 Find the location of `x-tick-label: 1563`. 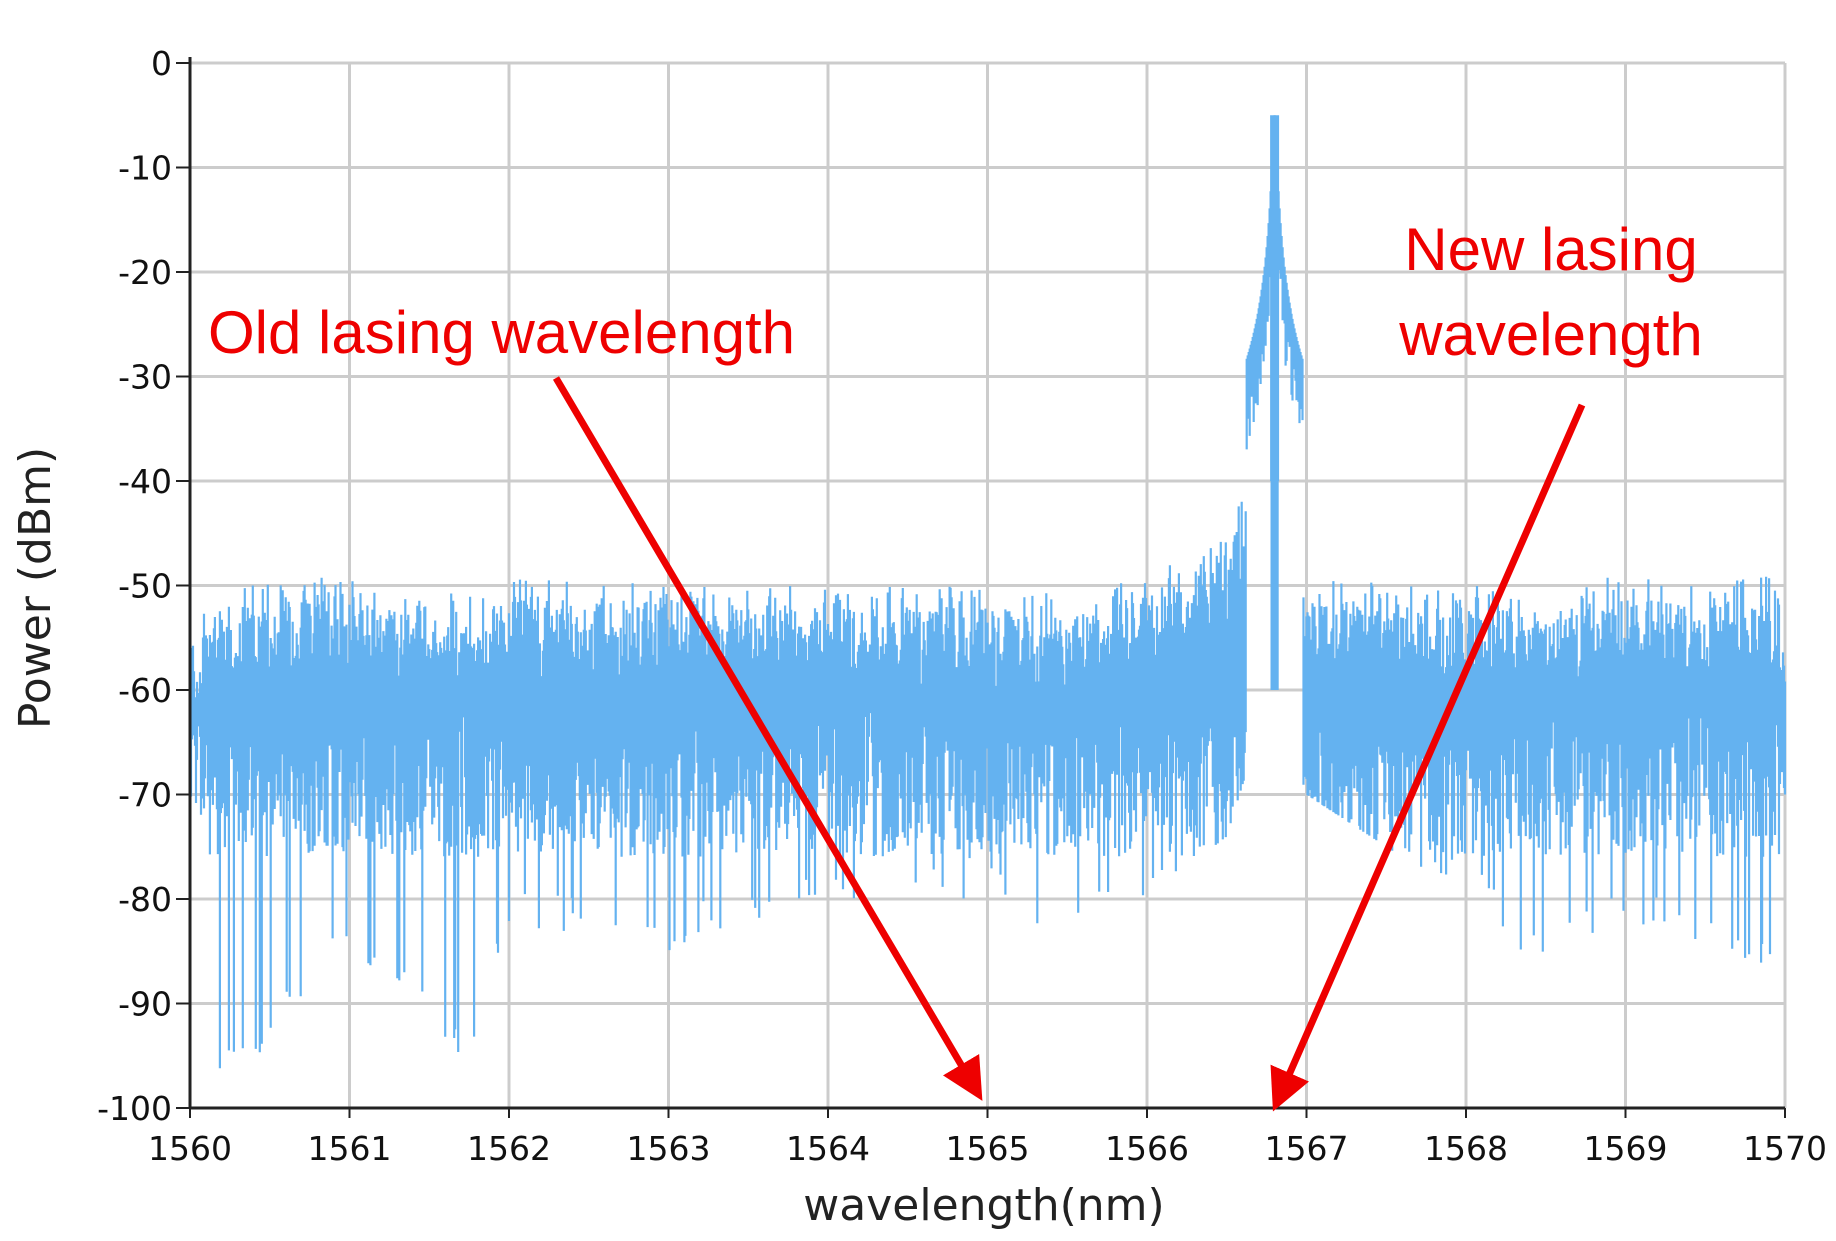

x-tick-label: 1563 is located at coordinates (669, 1148).